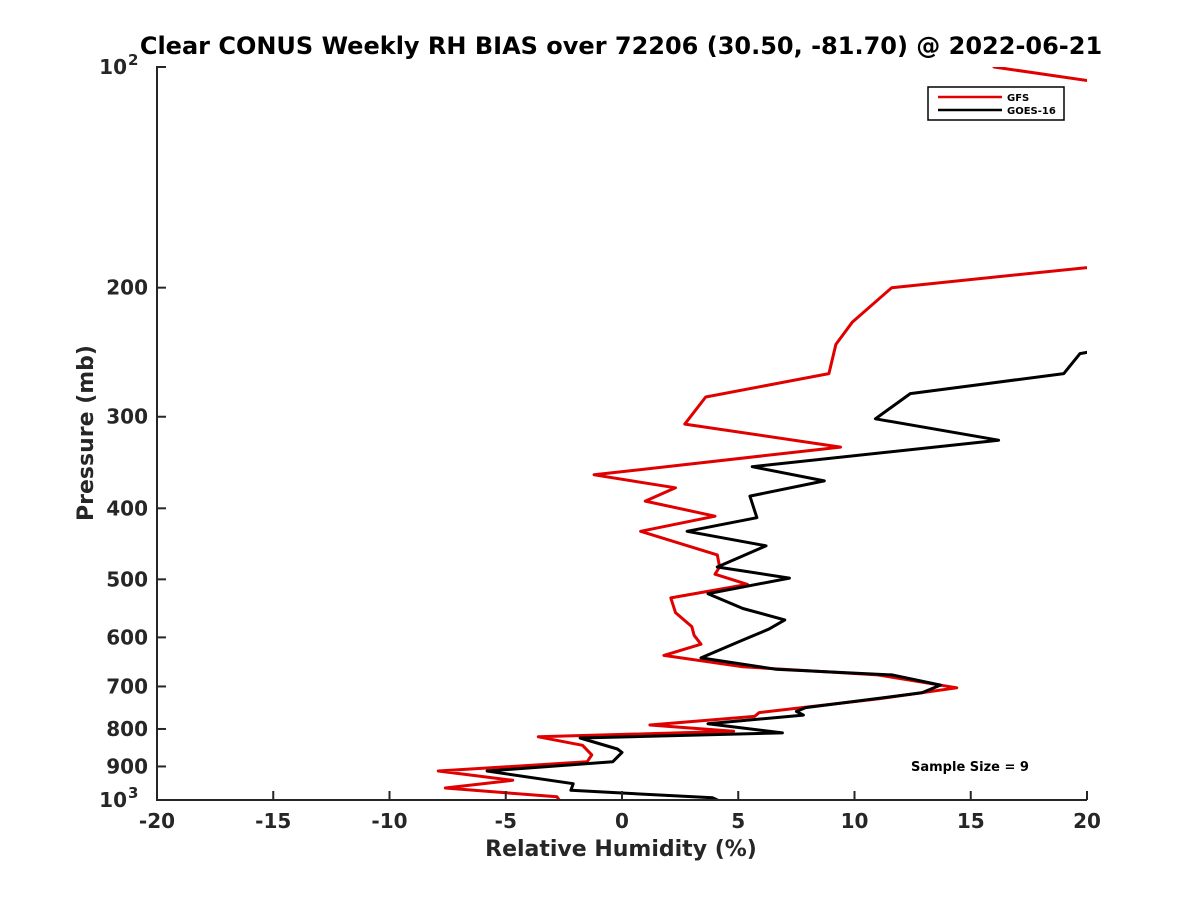 The image size is (1200, 900). What do you see at coordinates (622, 821) in the screenshot?
I see `x-tick-label: 0` at bounding box center [622, 821].